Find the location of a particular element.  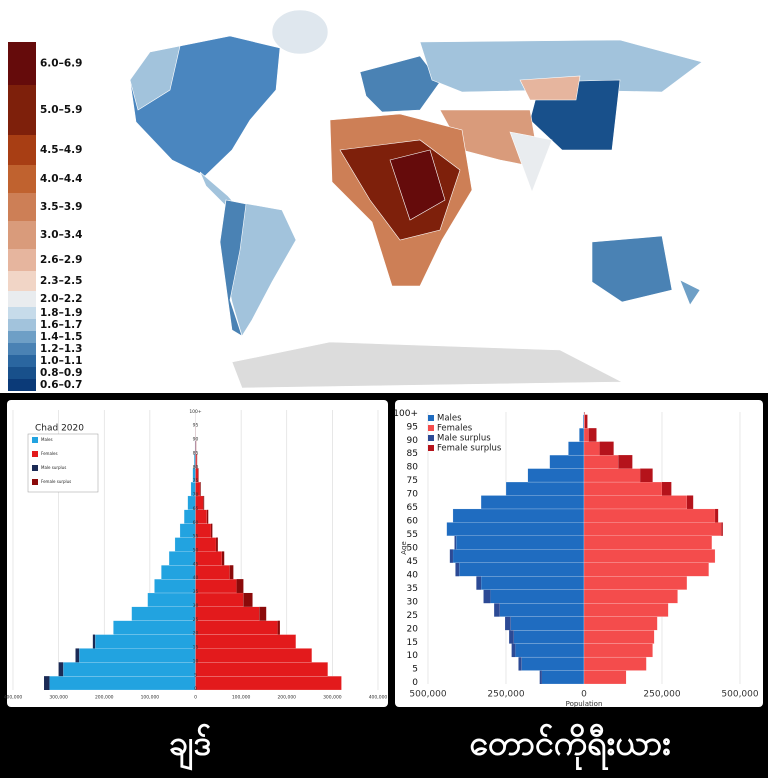

x-tick-label: 400,000 is located at coordinates (378, 698).